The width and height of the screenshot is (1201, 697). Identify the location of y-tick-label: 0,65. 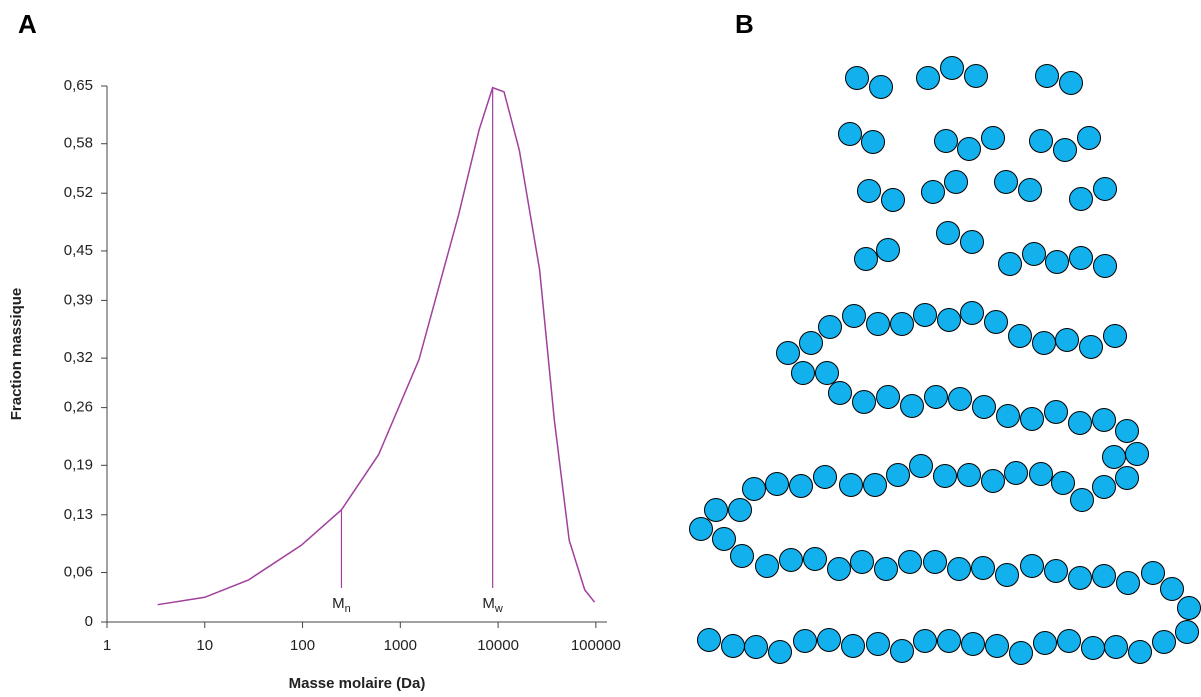
(78, 85).